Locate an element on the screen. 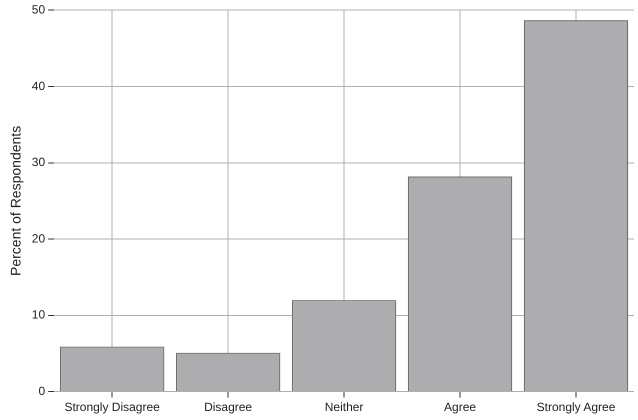 The width and height of the screenshot is (638, 420). x-tick-label: Disagree is located at coordinates (228, 407).